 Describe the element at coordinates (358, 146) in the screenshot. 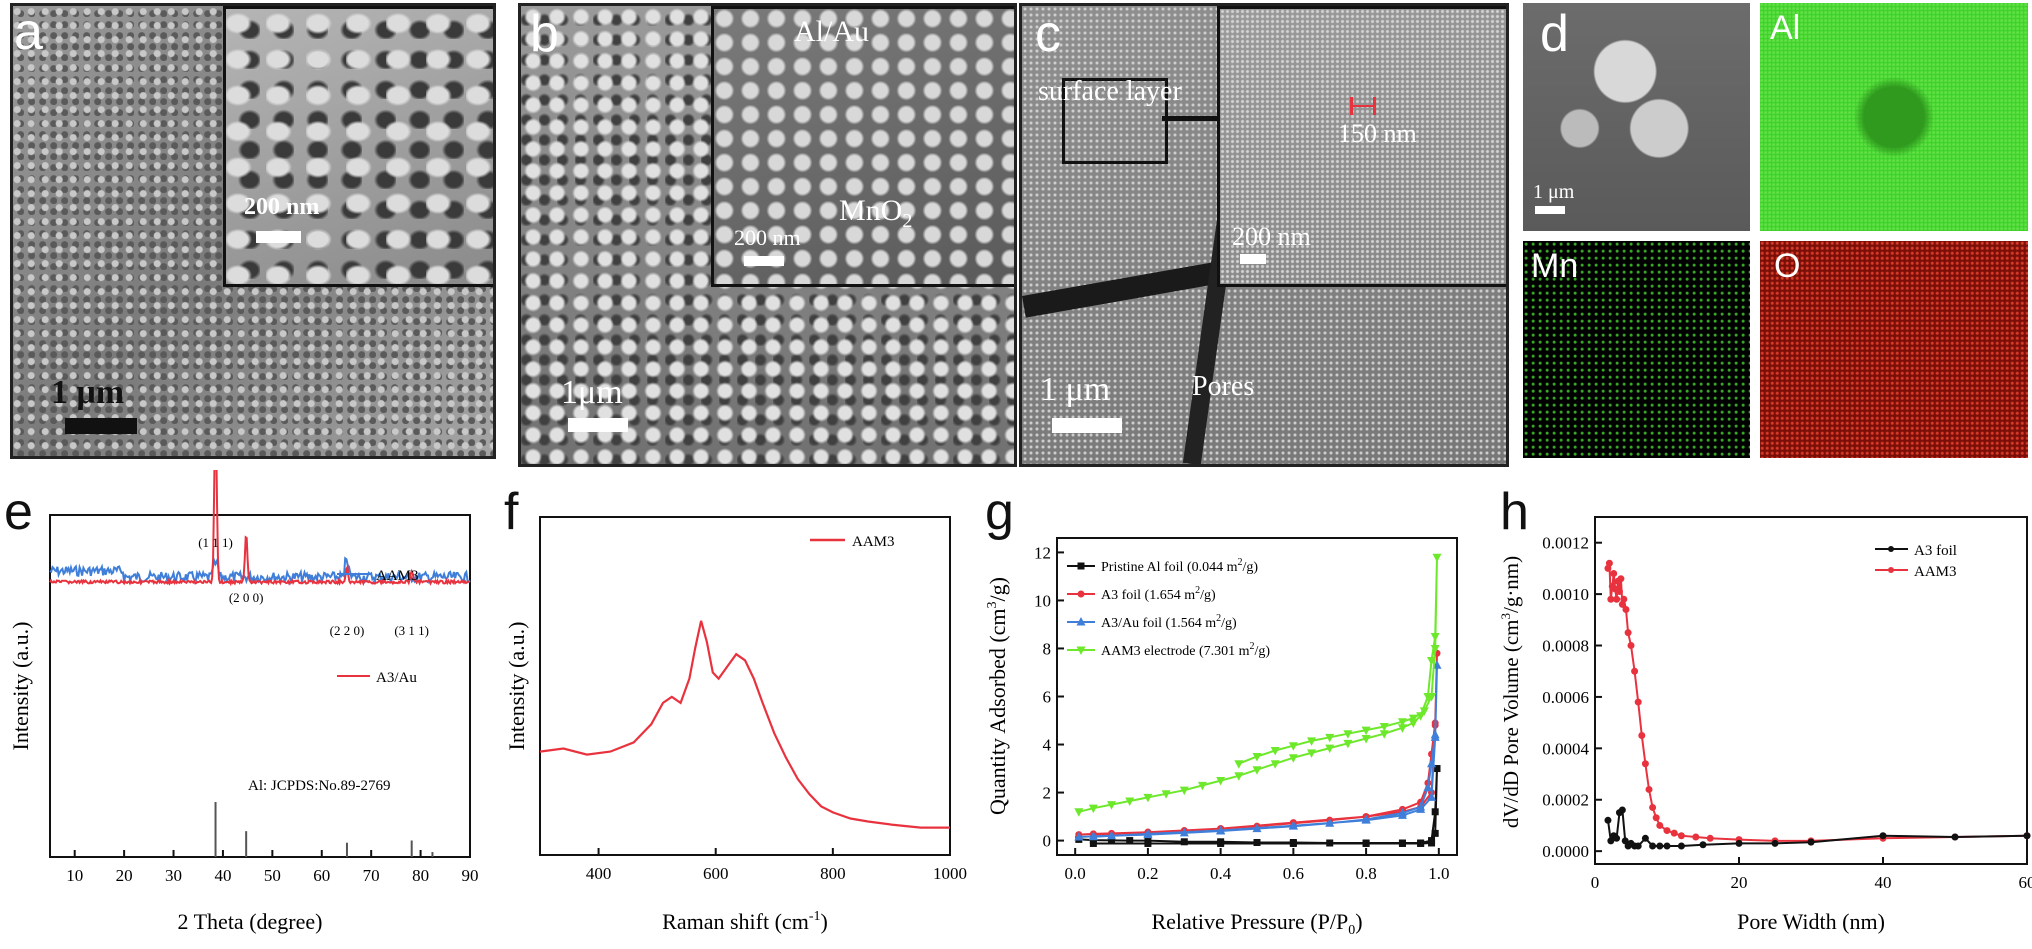

I see `inset-a: 200 nm` at that location.